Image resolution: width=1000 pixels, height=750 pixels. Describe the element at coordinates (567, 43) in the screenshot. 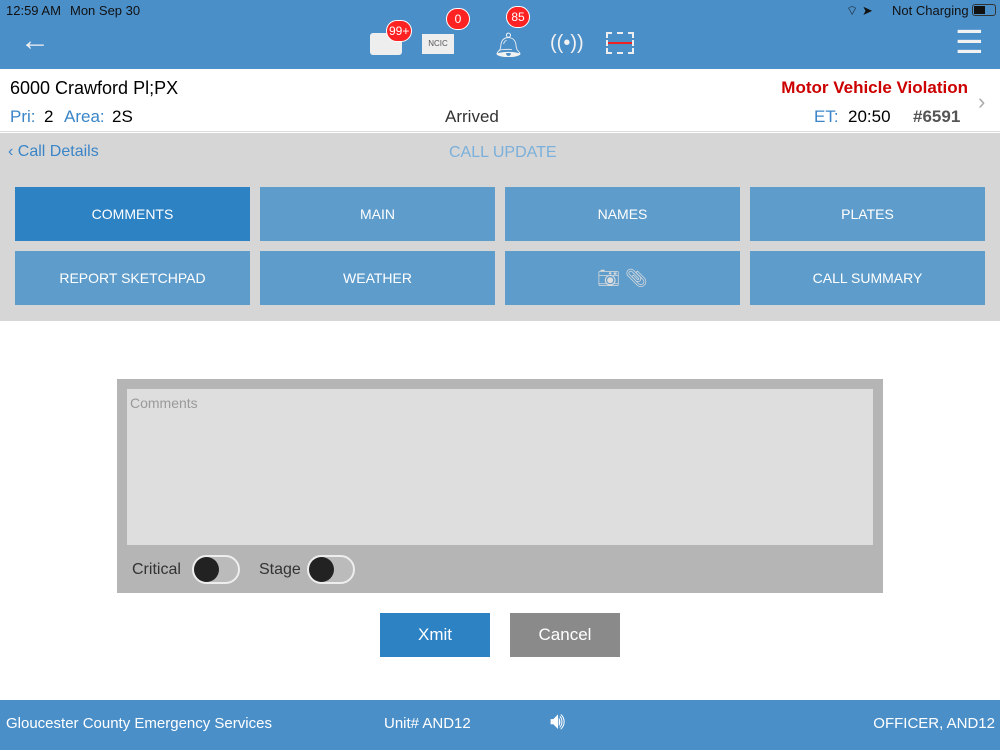

I see `radio-tower-icon: ((•))` at that location.